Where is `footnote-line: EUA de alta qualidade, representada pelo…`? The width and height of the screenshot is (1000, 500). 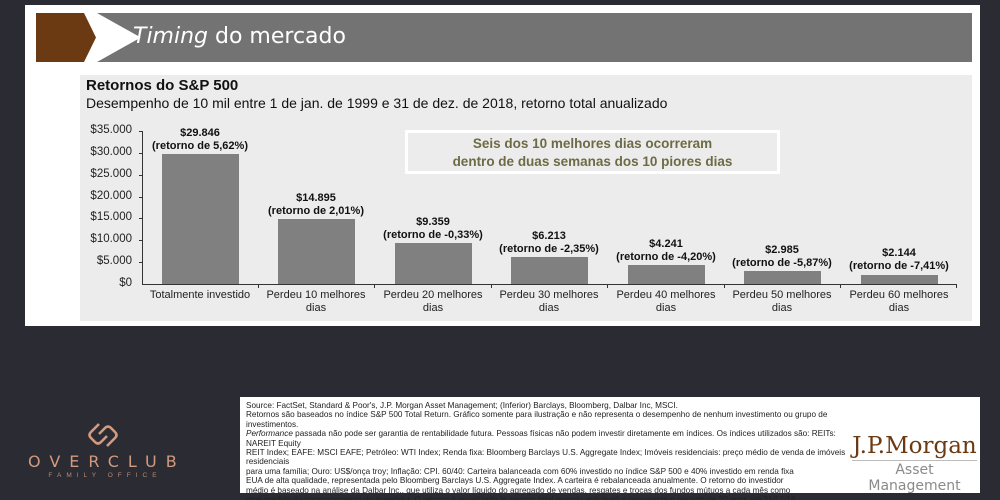
footnote-line: EUA de alta qualidade, representada pelo… is located at coordinates (515, 481).